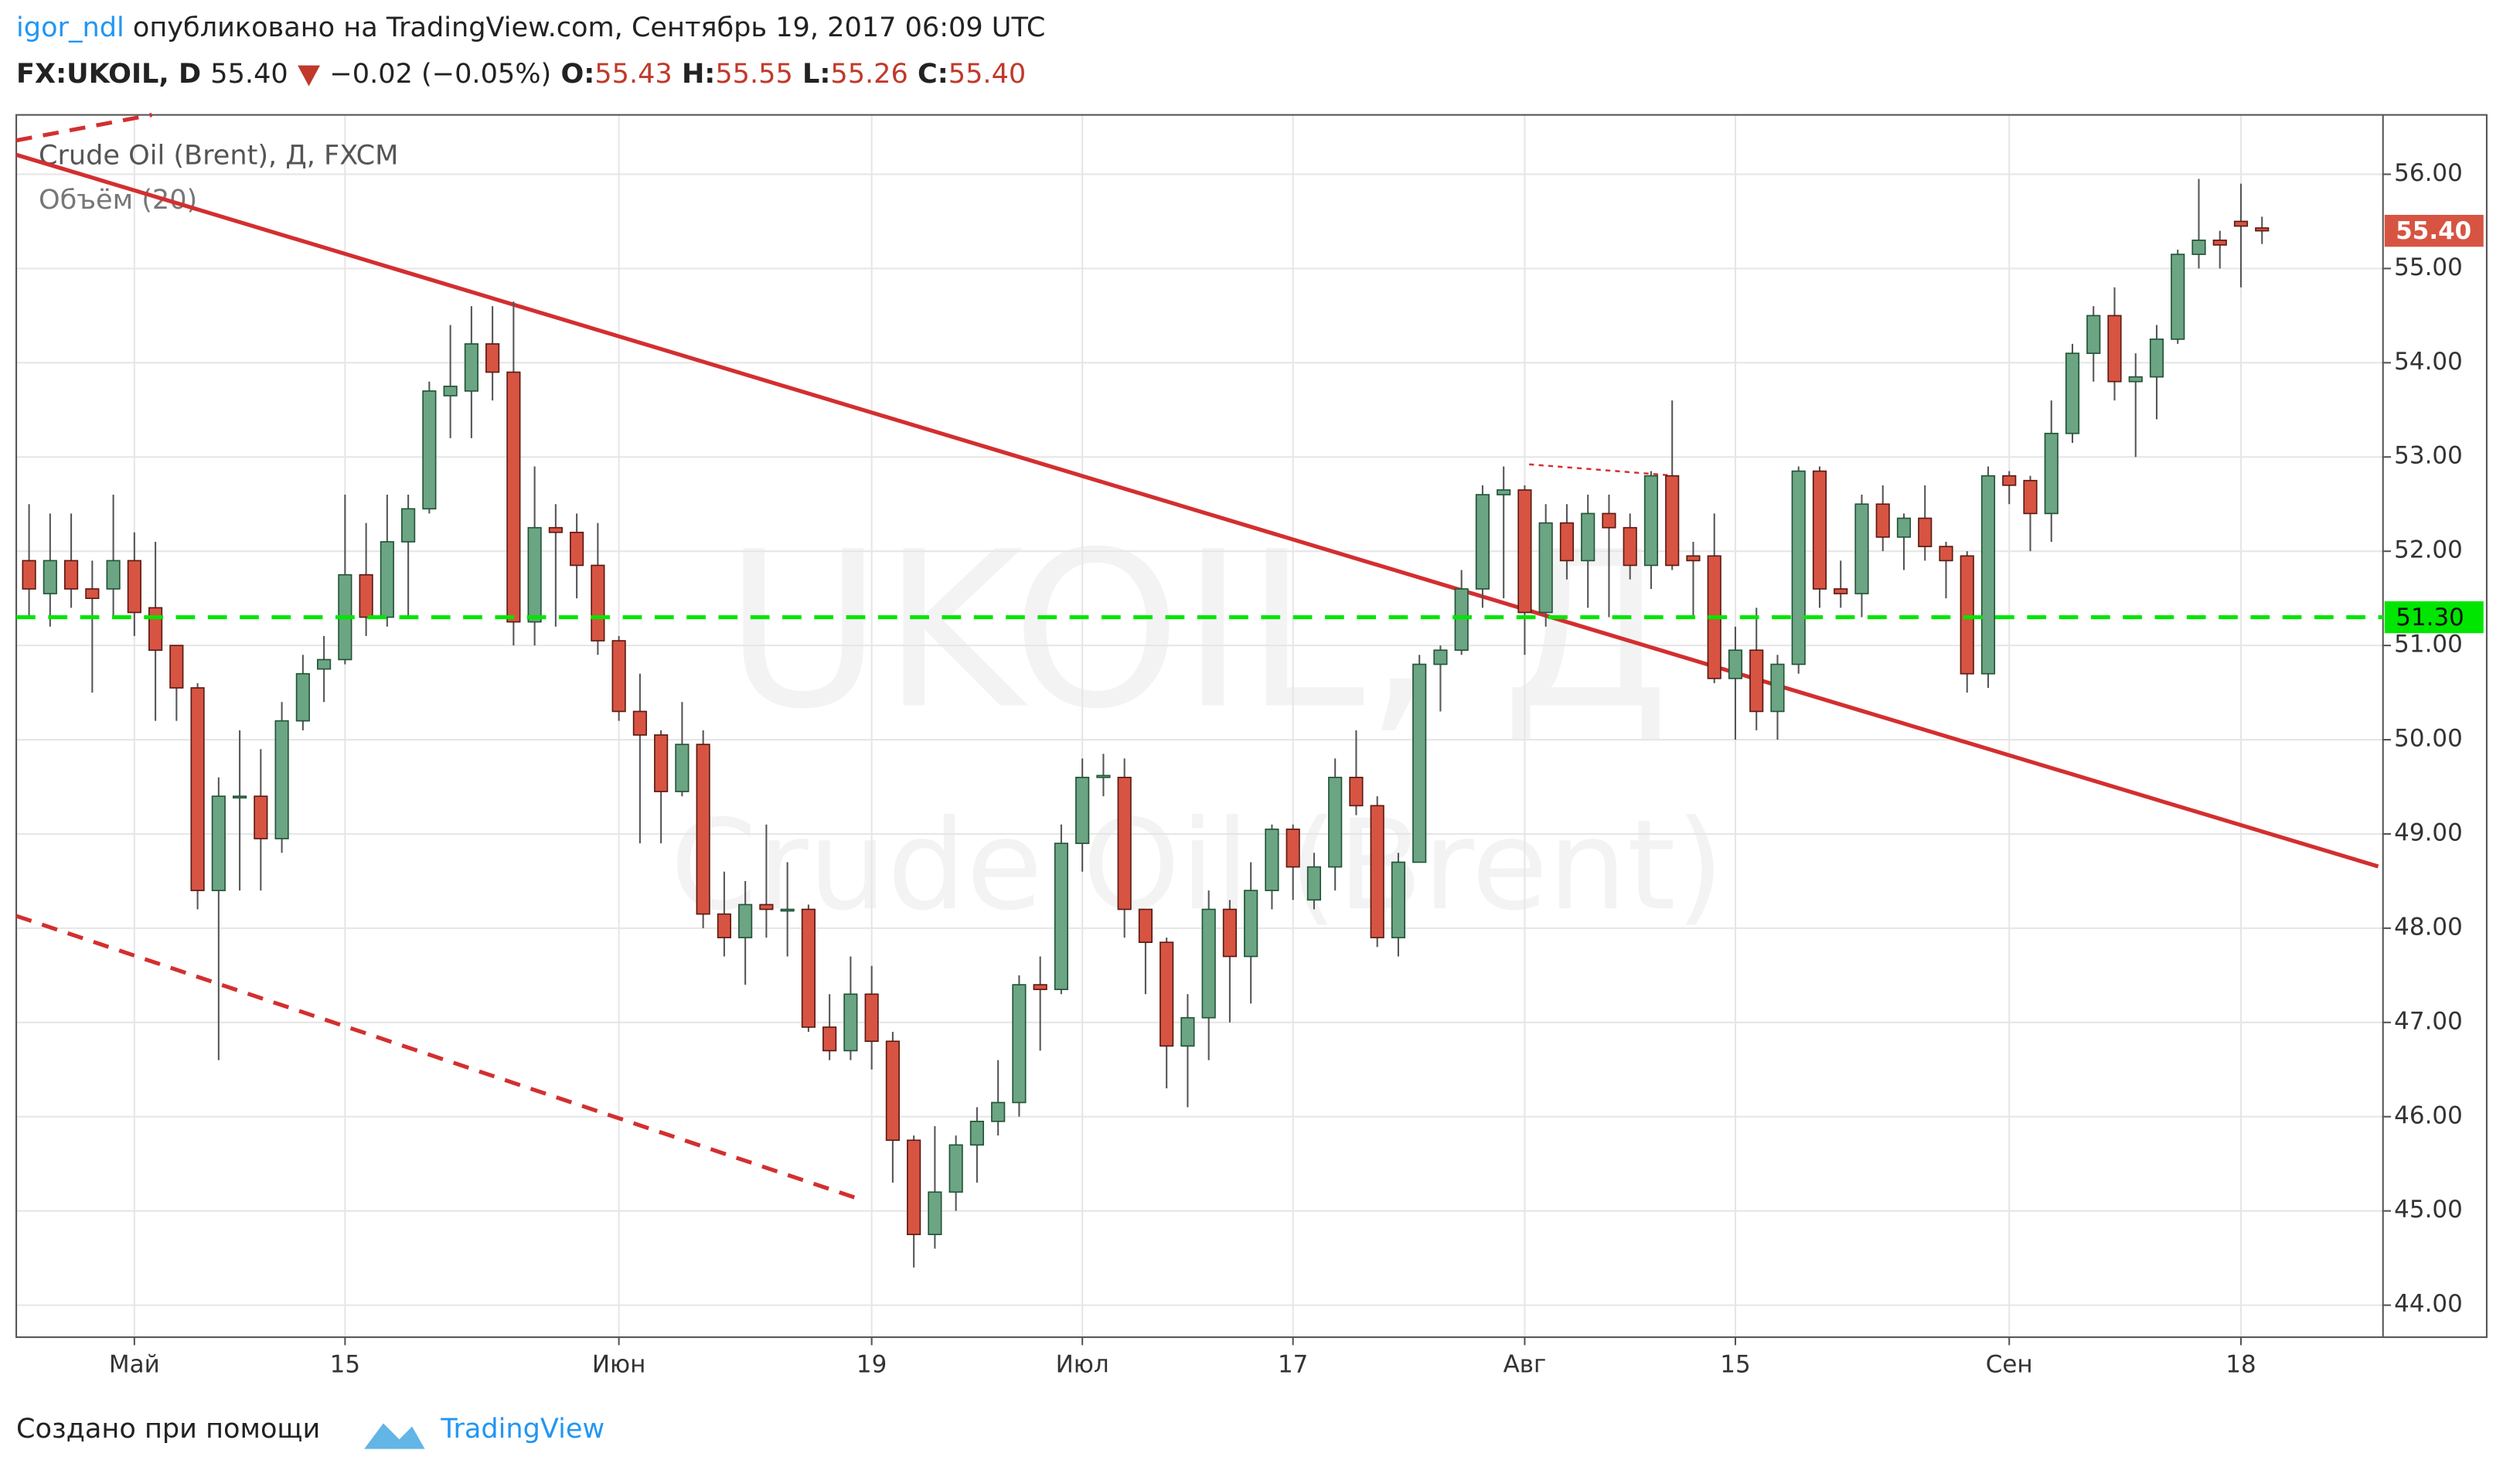 This screenshot has height=1484, width=2503. Describe the element at coordinates (1525, 1365) in the screenshot. I see `x-tick-label: Авг` at that location.